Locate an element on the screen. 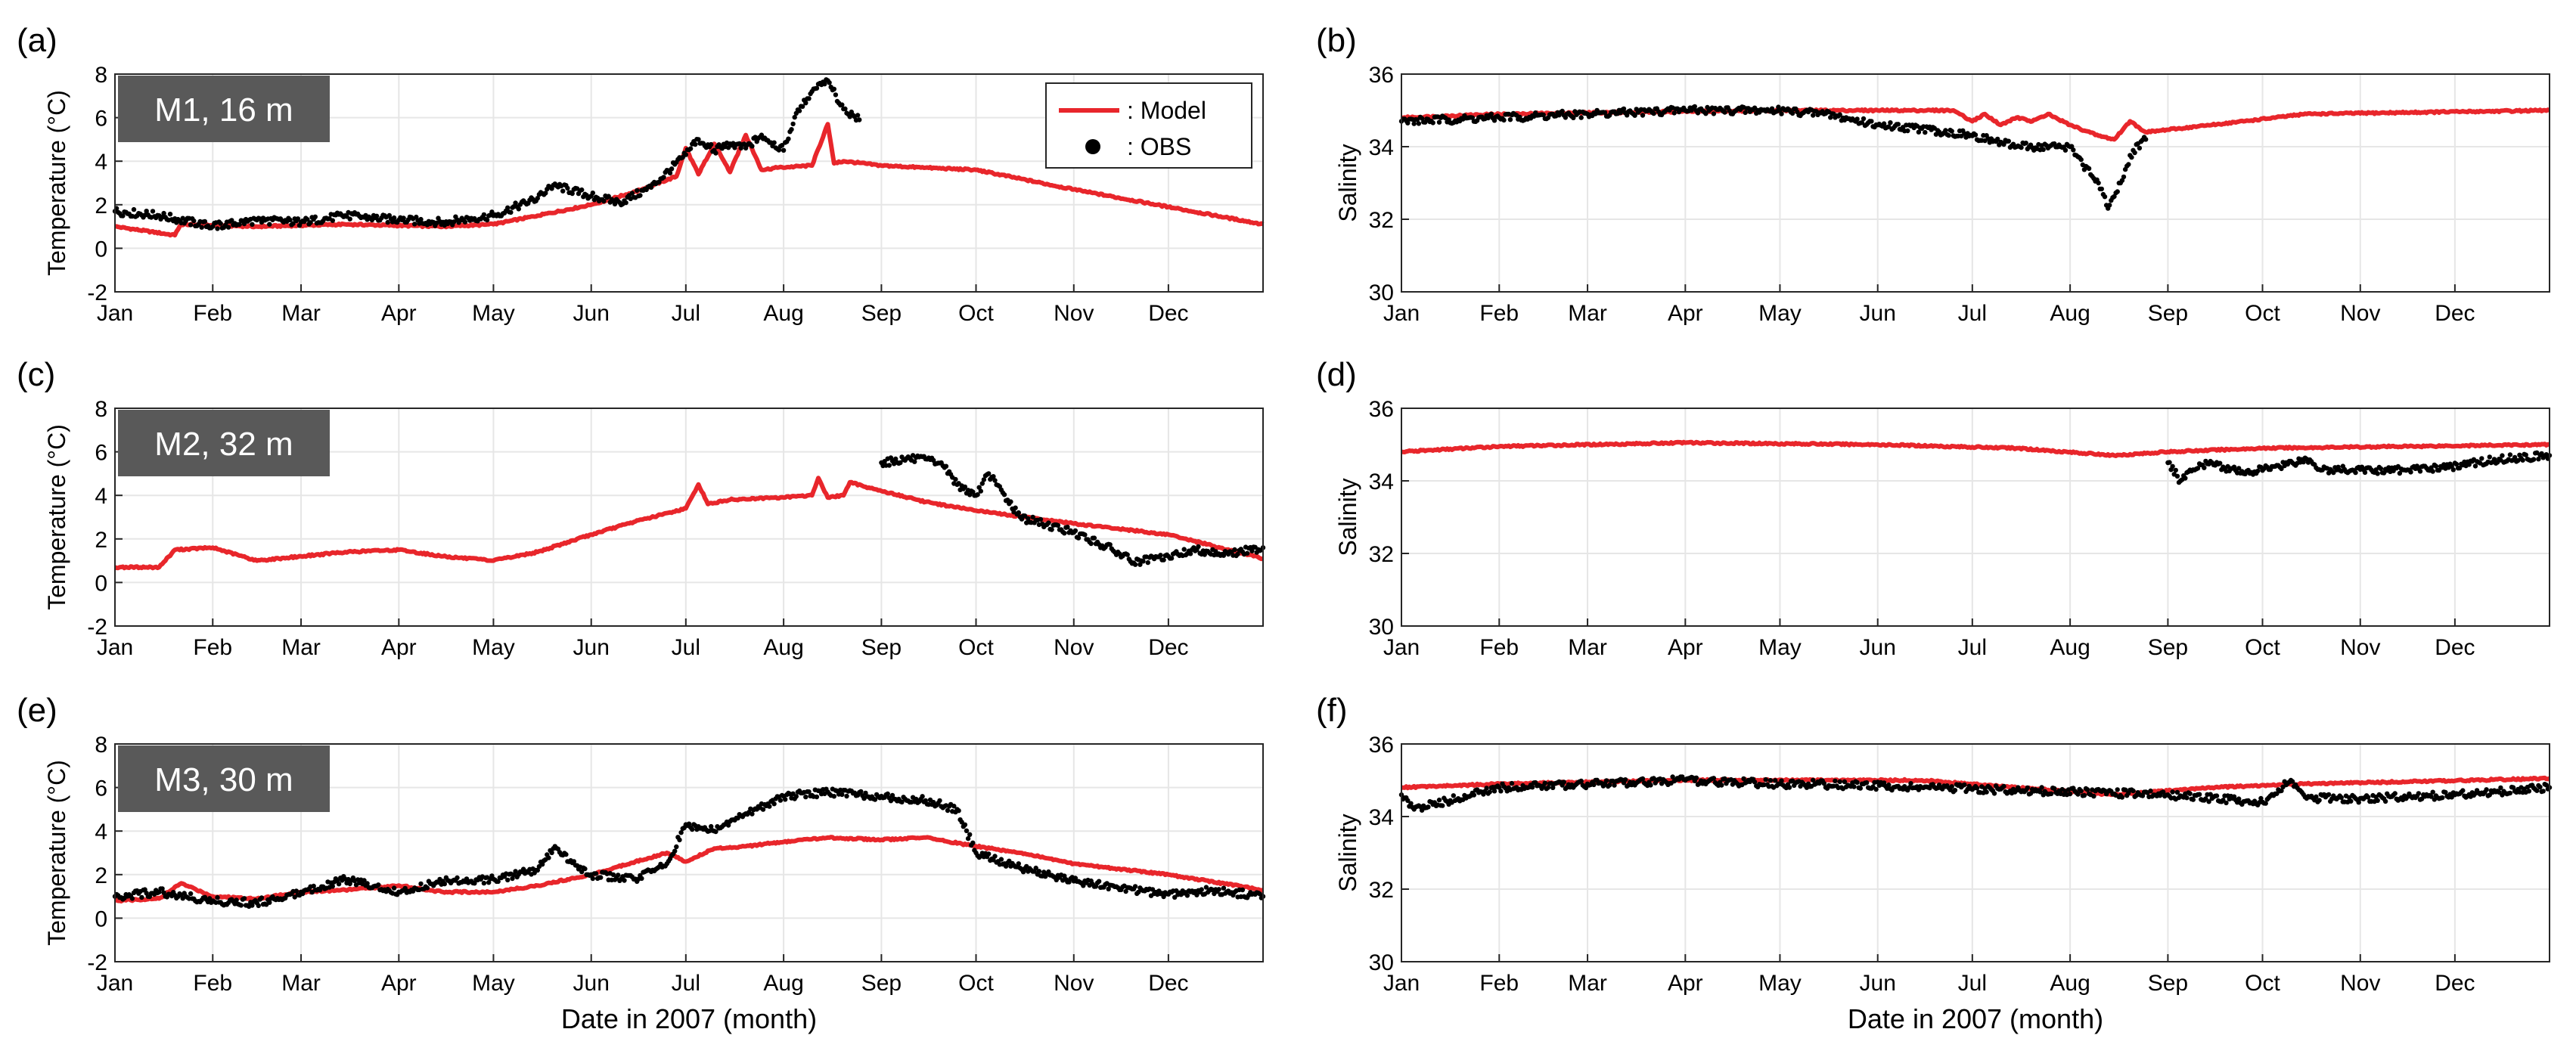 The image size is (2576, 1060). site-label-box is located at coordinates (224, 443).